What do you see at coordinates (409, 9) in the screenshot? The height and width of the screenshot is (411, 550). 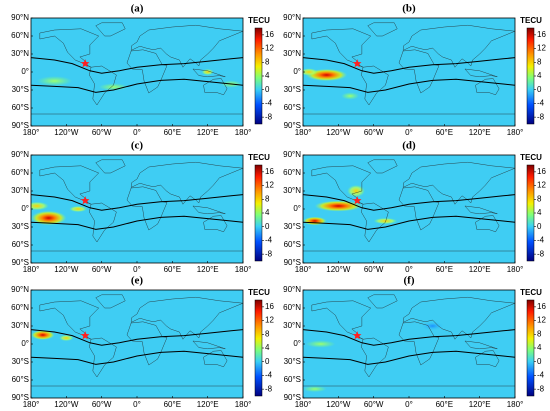 I see `panel-title: (b)` at bounding box center [409, 9].